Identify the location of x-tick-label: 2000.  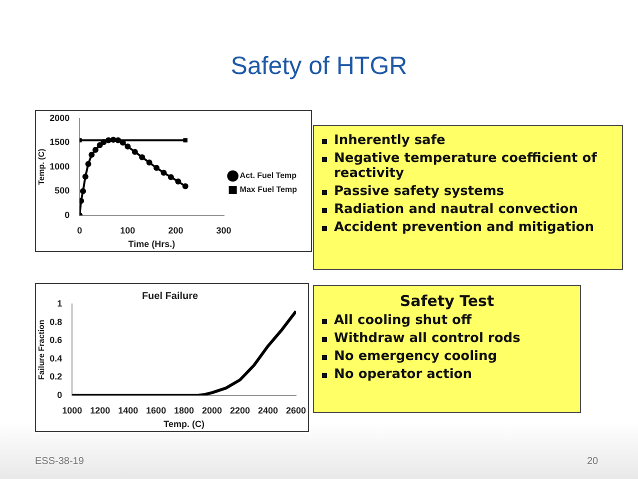
(212, 410).